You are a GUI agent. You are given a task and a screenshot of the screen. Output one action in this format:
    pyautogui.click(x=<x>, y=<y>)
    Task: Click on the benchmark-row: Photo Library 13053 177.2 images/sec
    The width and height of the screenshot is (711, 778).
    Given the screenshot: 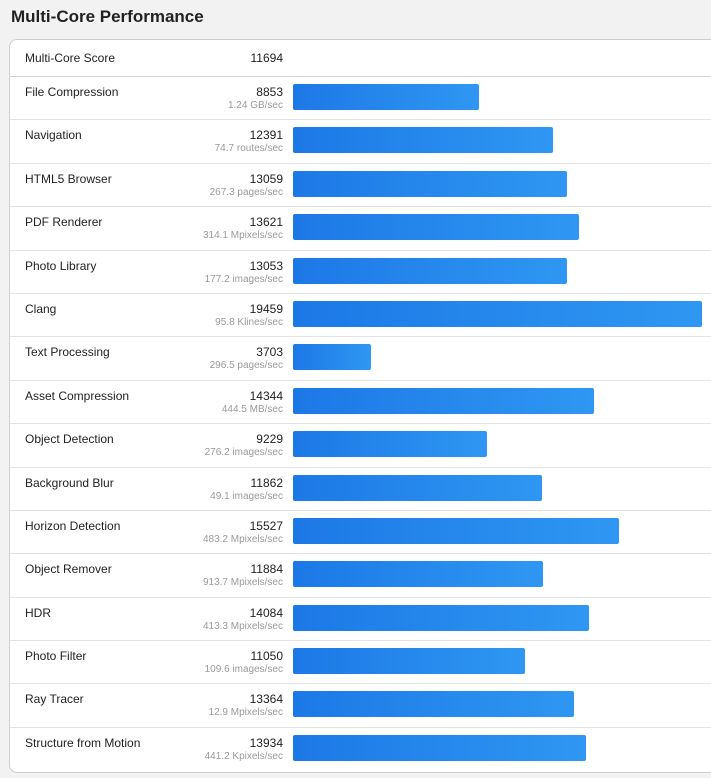 What is the action you would take?
    pyautogui.click(x=360, y=272)
    